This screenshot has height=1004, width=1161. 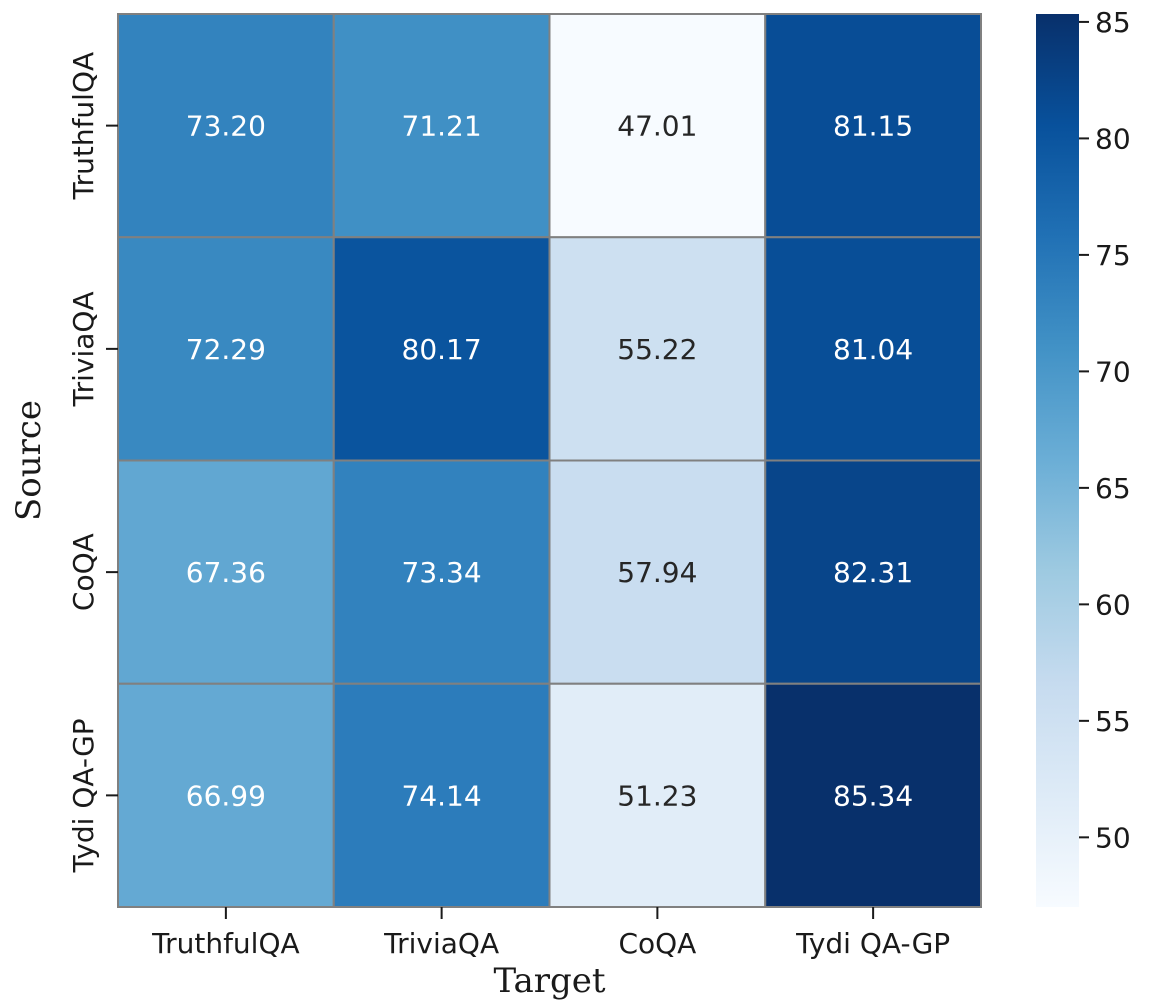 I want to click on colorbar-tick-label: 85, so click(x=1113, y=22).